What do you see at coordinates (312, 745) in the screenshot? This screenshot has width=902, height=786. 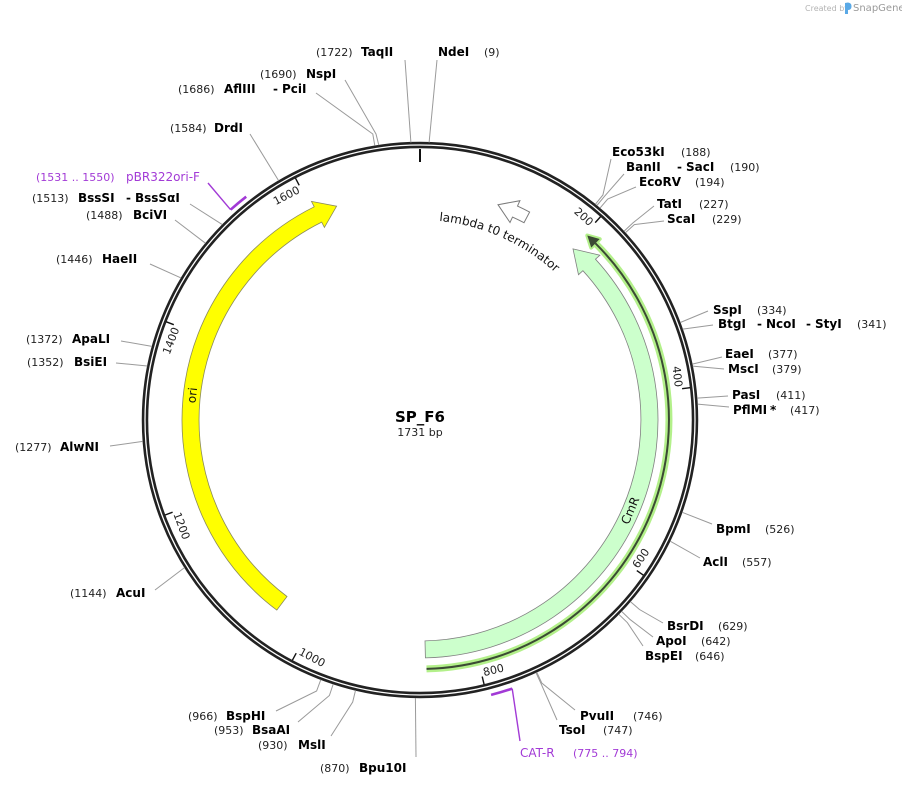 I see `enzyme-name: MslI` at bounding box center [312, 745].